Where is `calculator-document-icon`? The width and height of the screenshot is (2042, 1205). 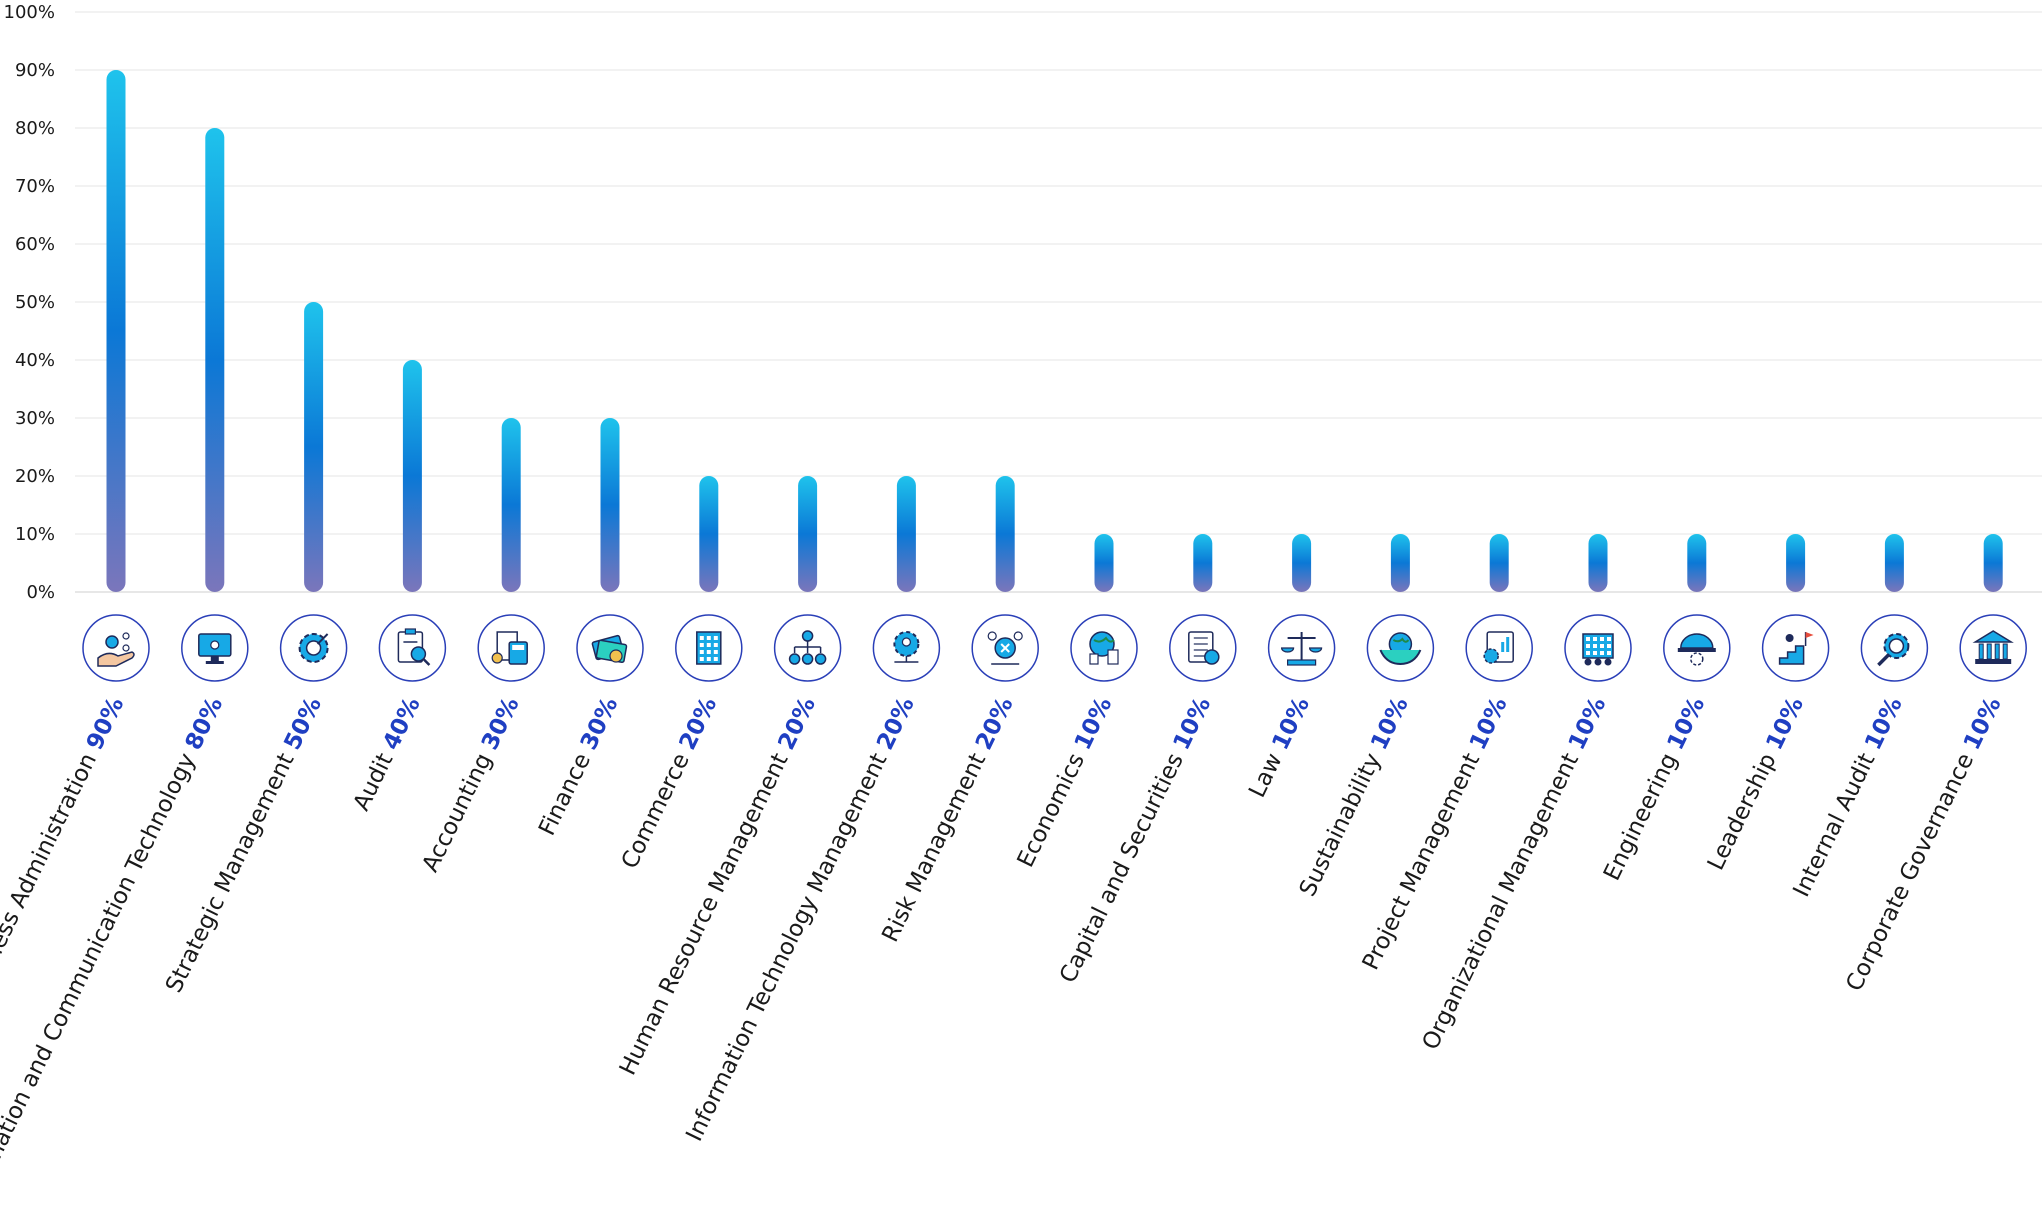
calculator-document-icon is located at coordinates (511, 648).